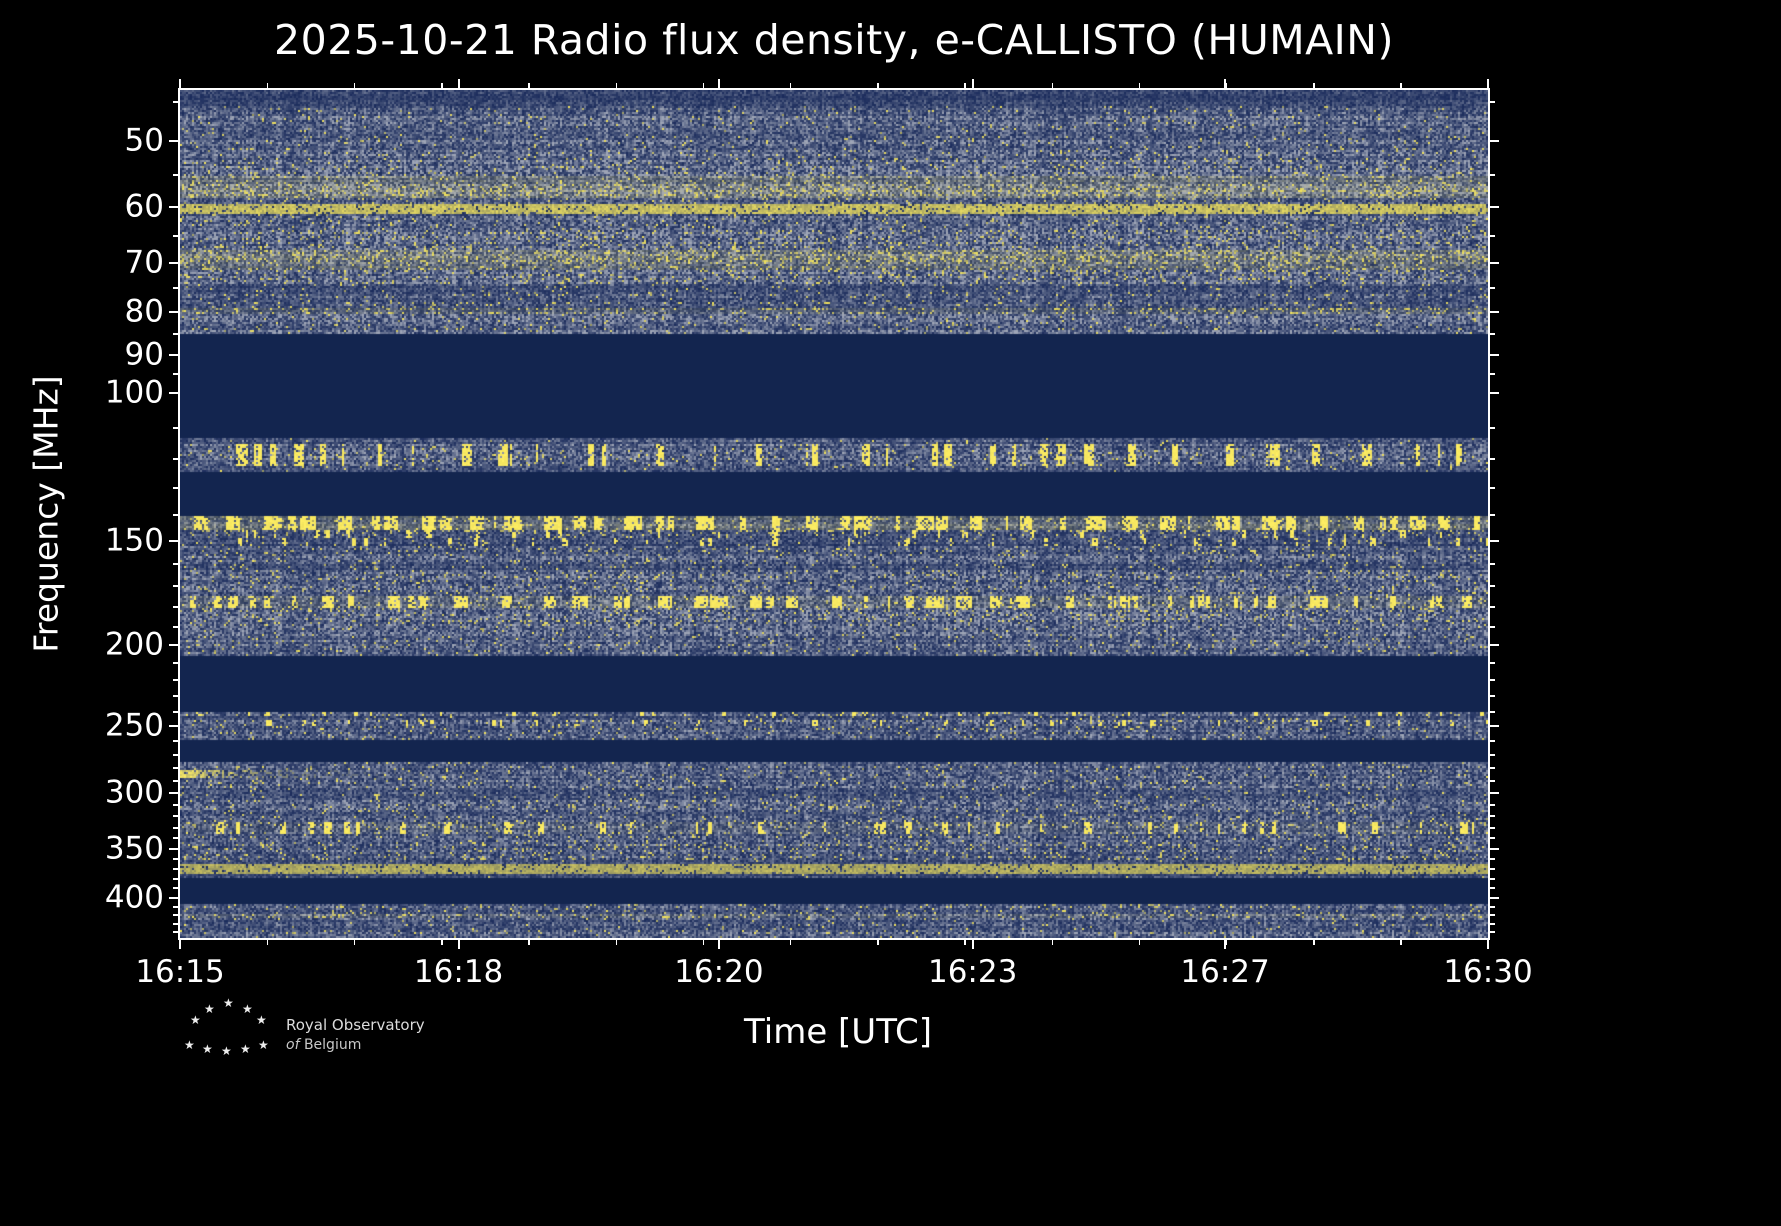 The width and height of the screenshot is (1781, 1226). What do you see at coordinates (180, 972) in the screenshot?
I see `x-tick-label: 16:15` at bounding box center [180, 972].